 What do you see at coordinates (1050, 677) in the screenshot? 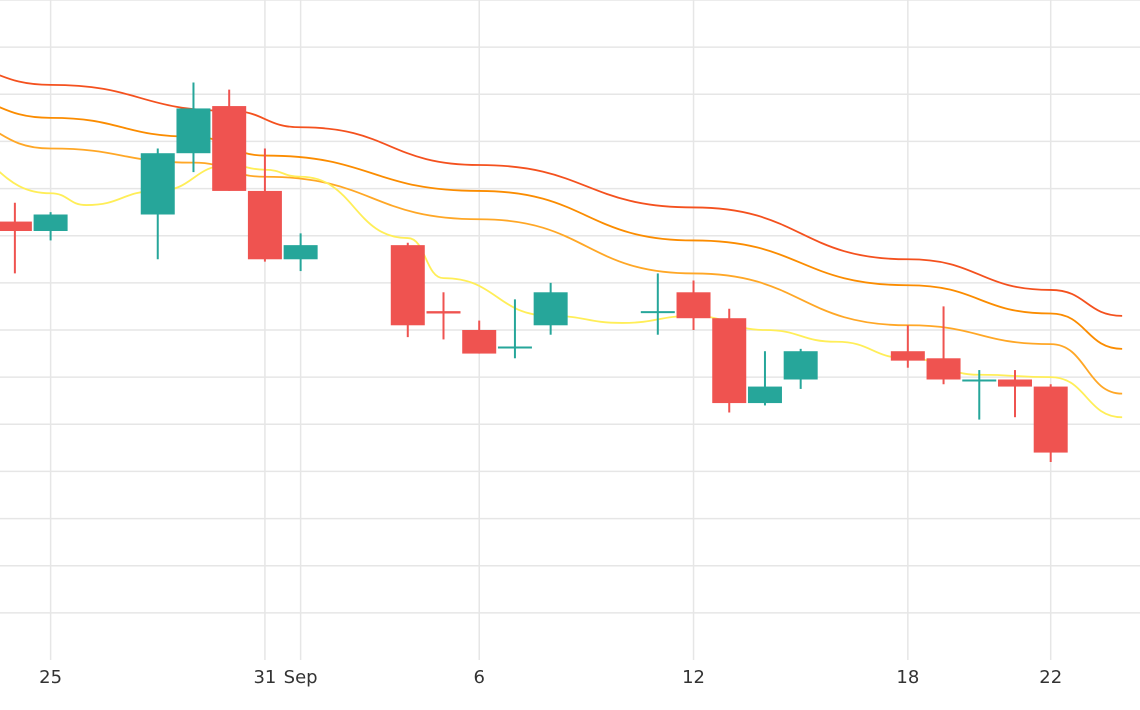
I see `x-tick-label: 22` at bounding box center [1050, 677].